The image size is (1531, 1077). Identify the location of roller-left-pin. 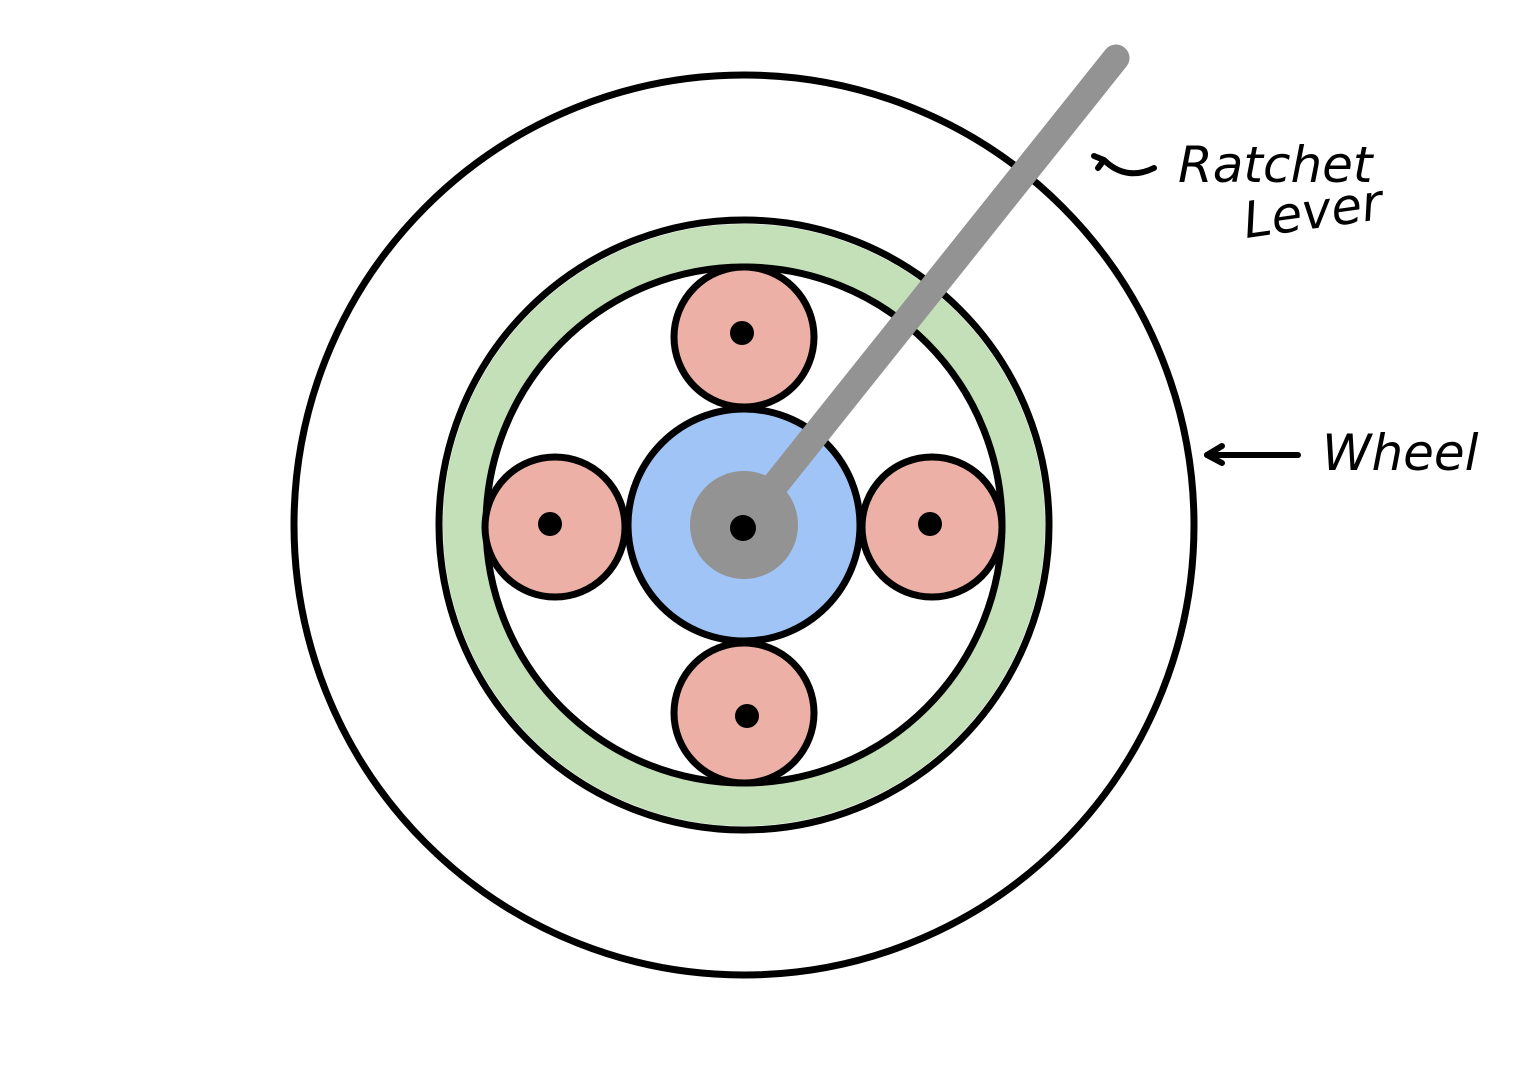
(550, 524).